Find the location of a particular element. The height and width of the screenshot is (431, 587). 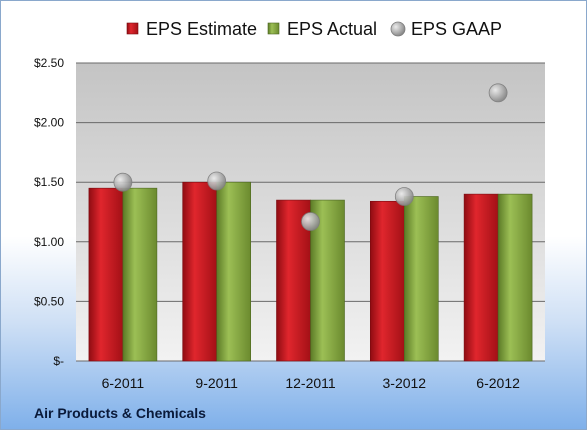

y-axis-ticks: $- $0.50 $1.00 $1.50 $2.00 $2.50 is located at coordinates (49, 212).